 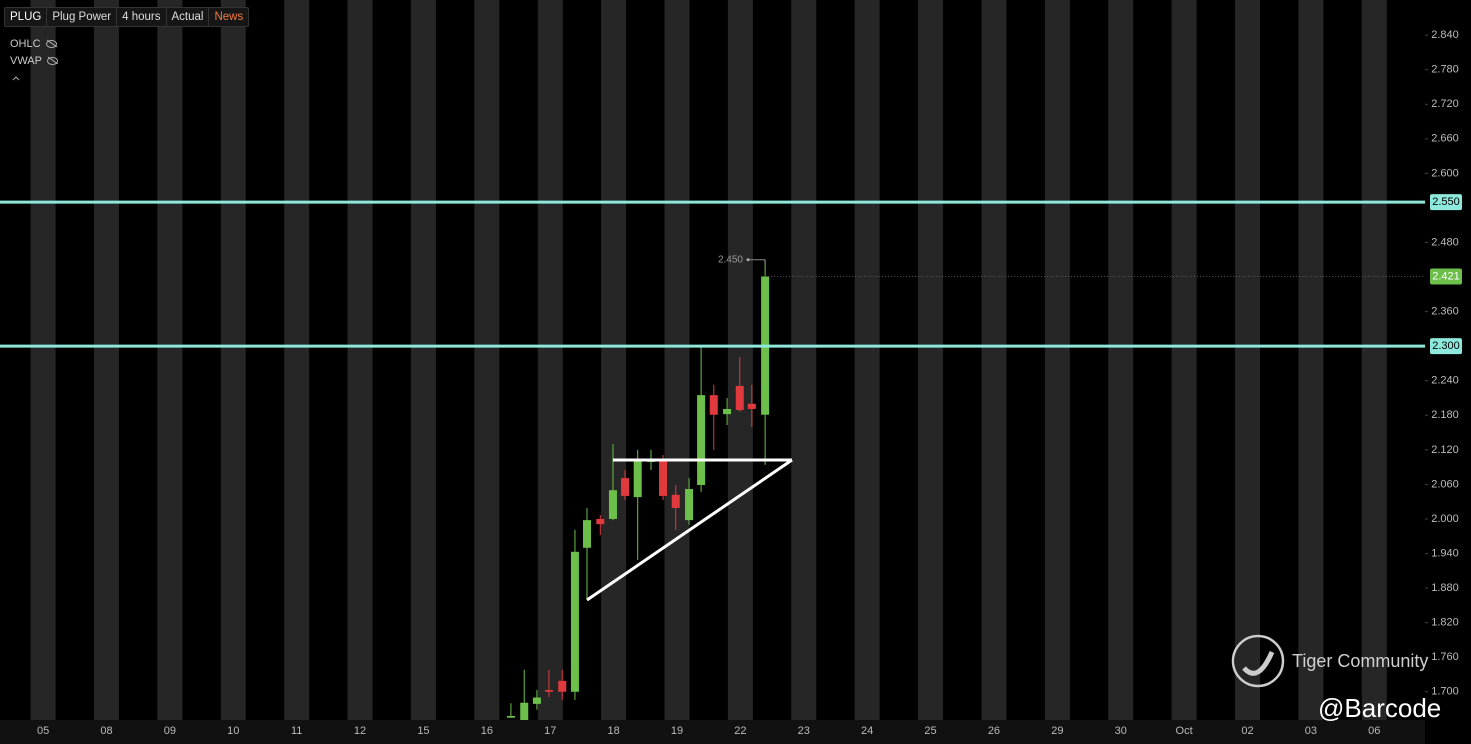 I want to click on y-tick-label: 2.720, so click(x=1445, y=104).